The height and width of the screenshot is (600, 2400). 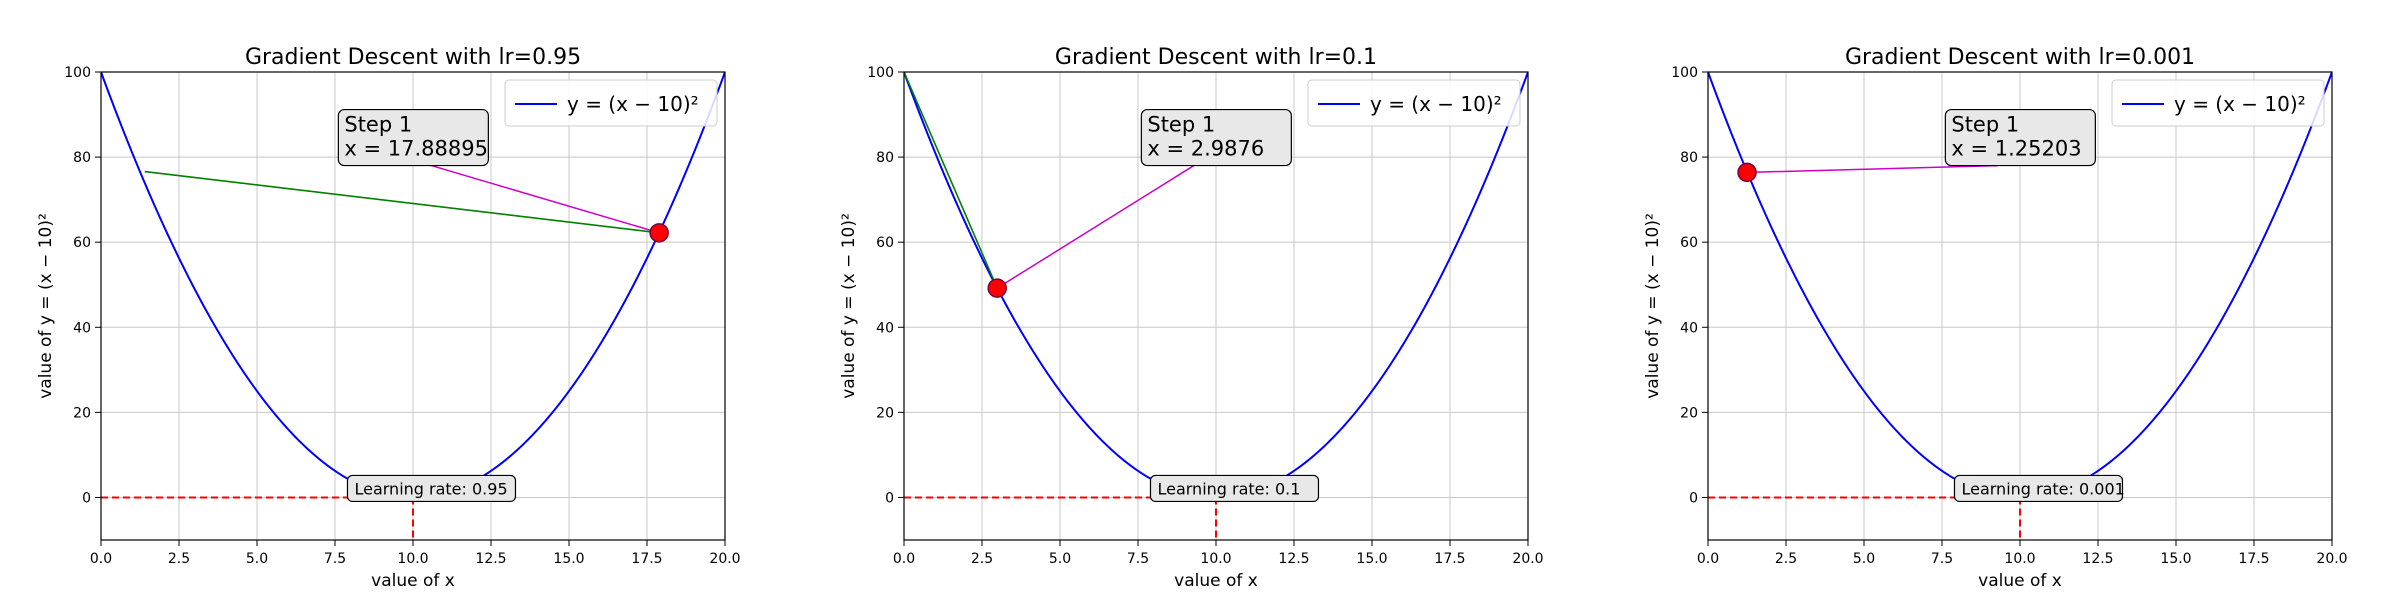 What do you see at coordinates (1205, 149) in the screenshot?
I see `annotation-x-text: x = 2.9876` at bounding box center [1205, 149].